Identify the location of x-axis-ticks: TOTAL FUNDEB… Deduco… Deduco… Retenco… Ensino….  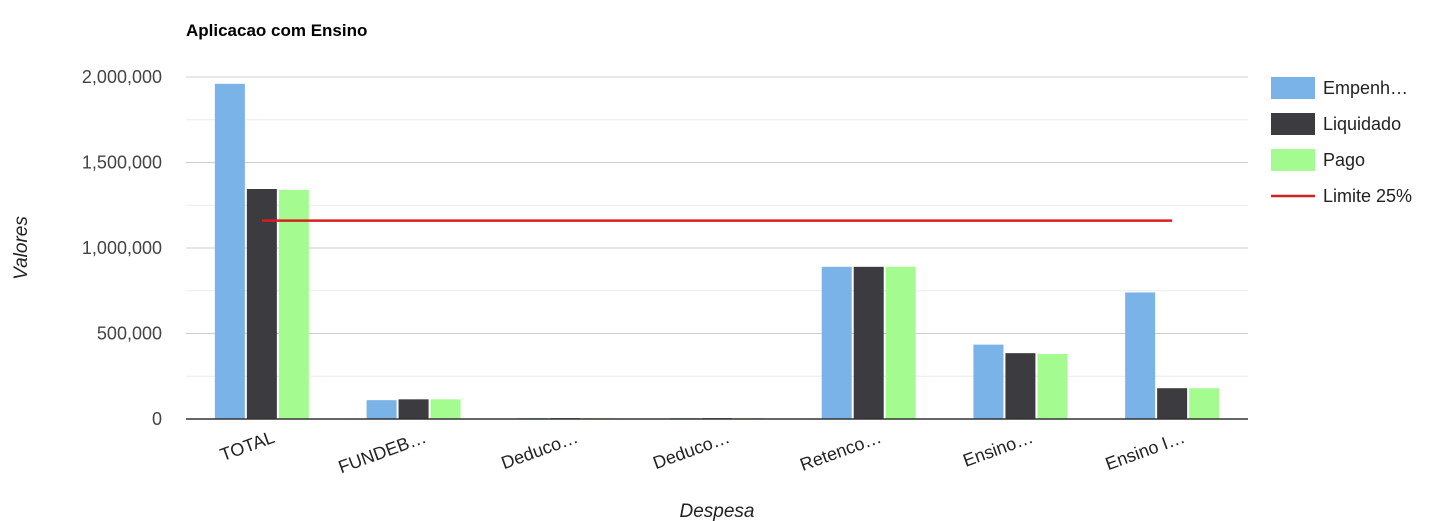
(702, 452).